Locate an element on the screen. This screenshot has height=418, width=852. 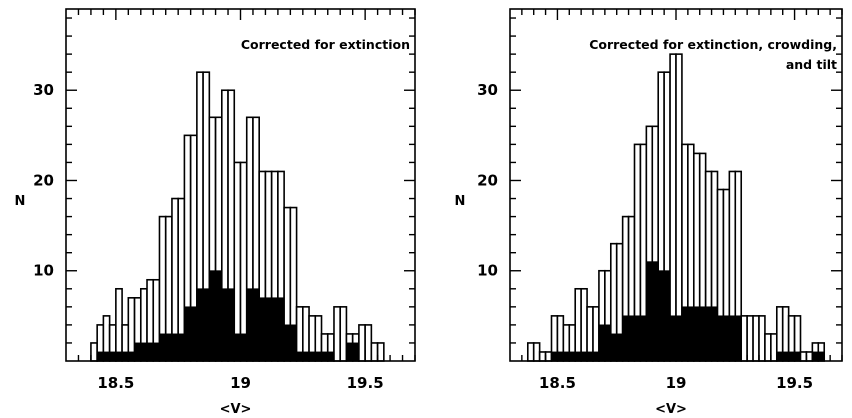
panel-annotation: Corrected for extinction is located at coordinates (325, 44).